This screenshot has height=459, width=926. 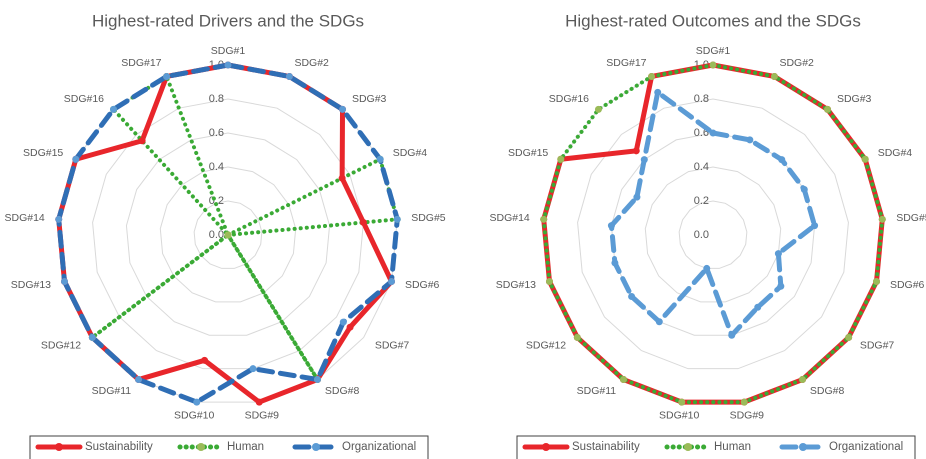 What do you see at coordinates (216, 235) in the screenshot?
I see `tick-label: 0.0` at bounding box center [216, 235].